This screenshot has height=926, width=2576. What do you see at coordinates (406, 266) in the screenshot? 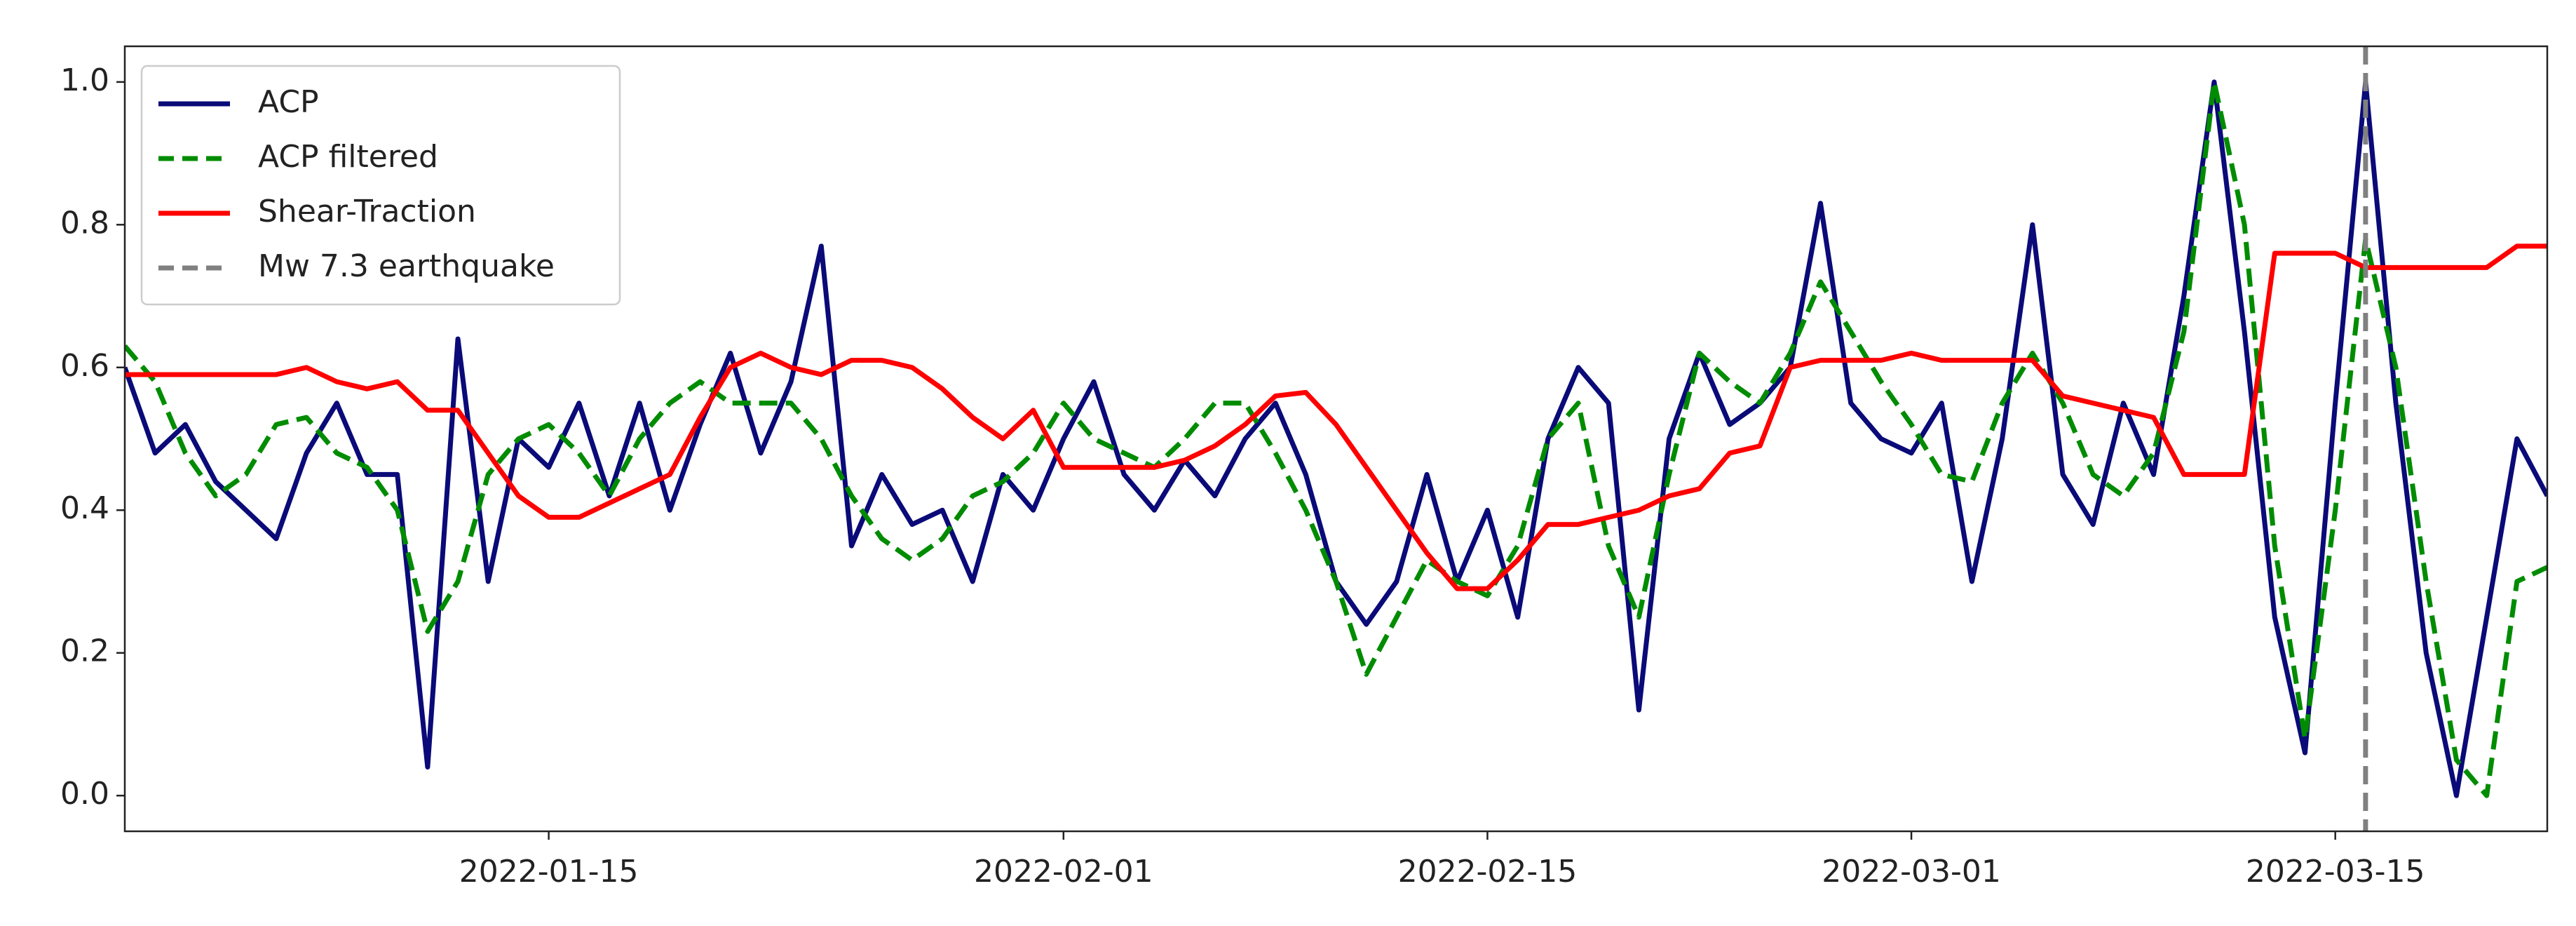
I see `legend-label: Mw 7.3 earthquake` at bounding box center [406, 266].